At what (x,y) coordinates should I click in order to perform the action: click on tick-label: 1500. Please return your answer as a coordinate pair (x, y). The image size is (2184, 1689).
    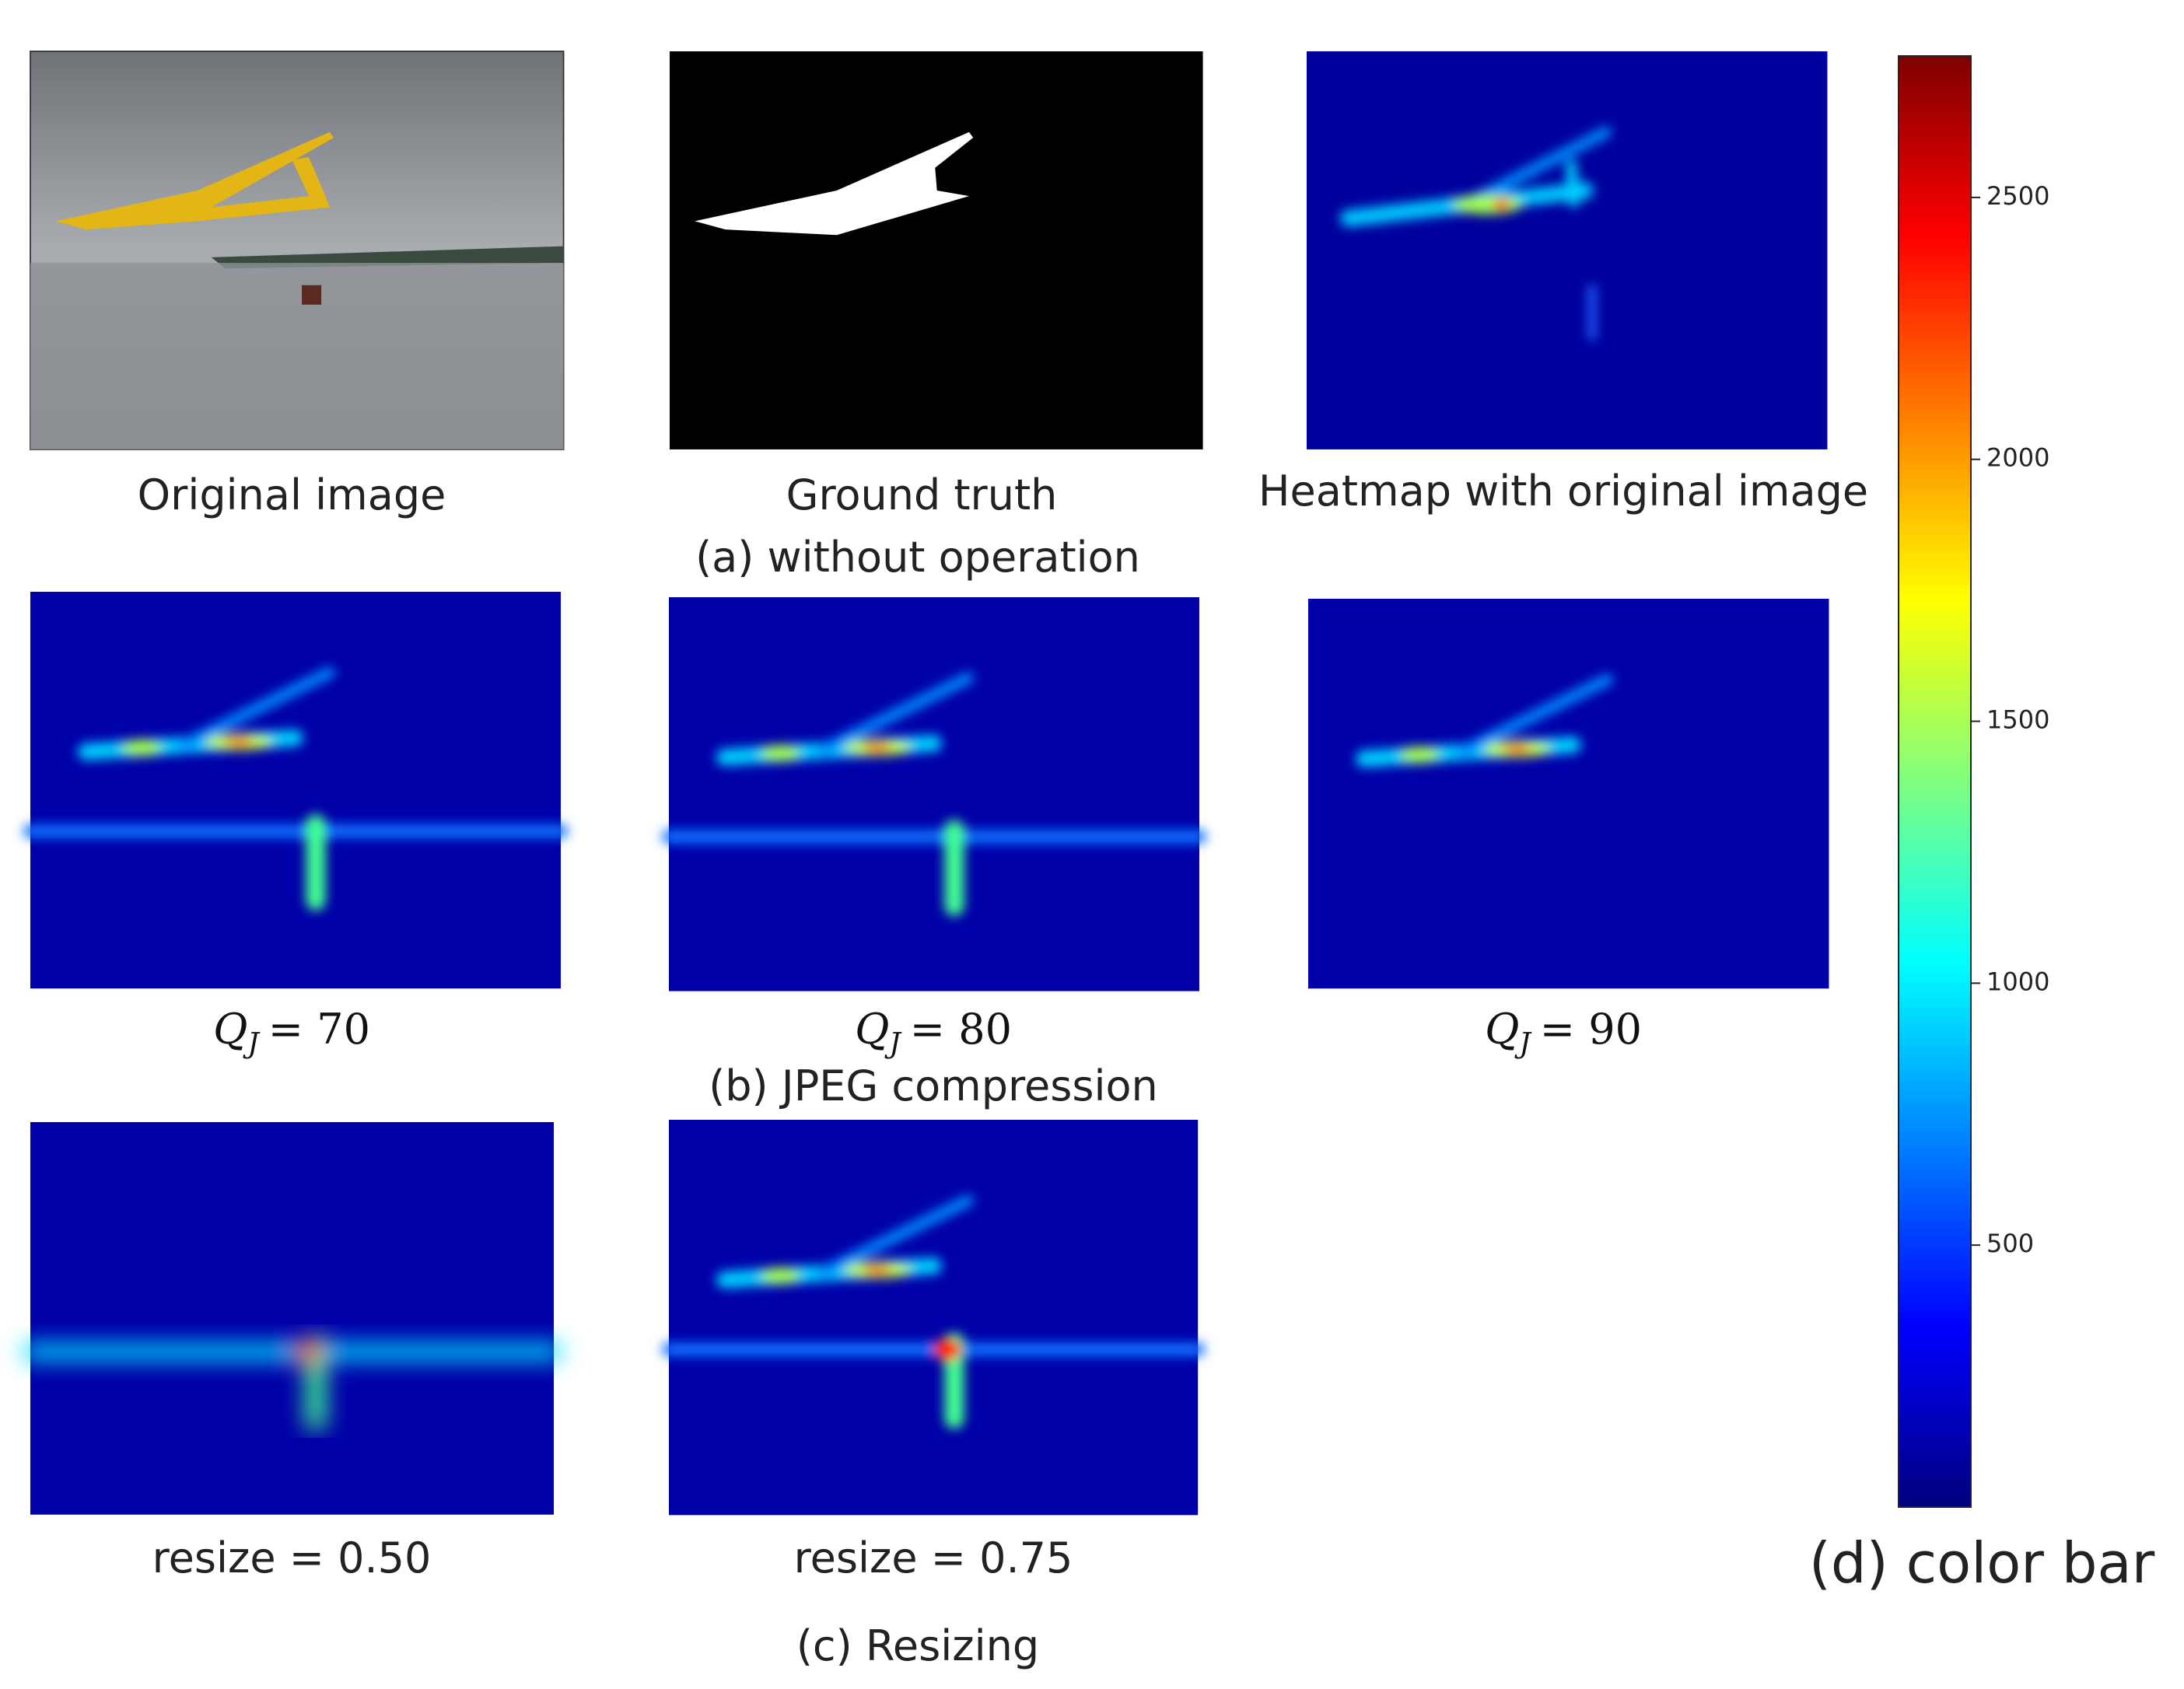
    Looking at the image, I should click on (2018, 720).